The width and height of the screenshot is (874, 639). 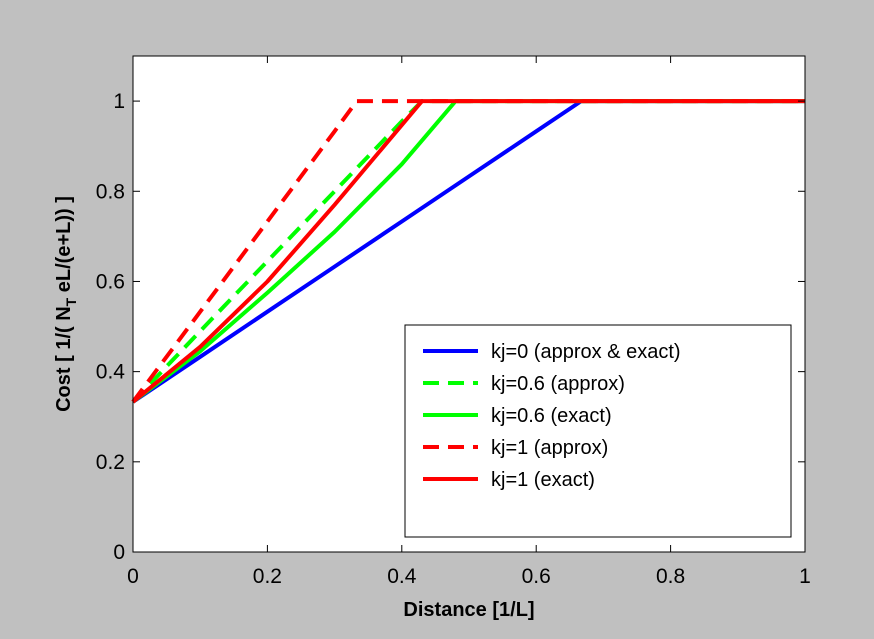 I want to click on legend-label: kj=0.6 (approx), so click(x=558, y=384).